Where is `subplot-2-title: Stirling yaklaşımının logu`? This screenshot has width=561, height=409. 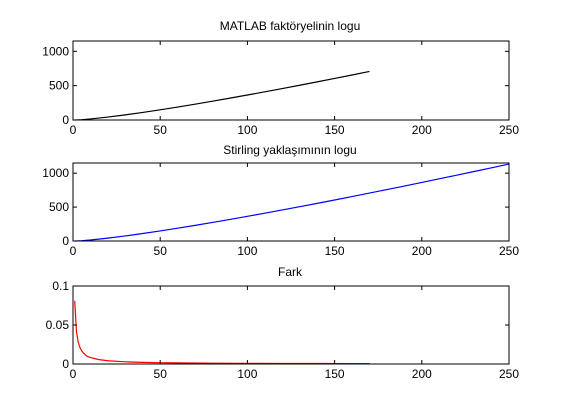
subplot-2-title: Stirling yaklaşımının logu is located at coordinates (289, 150).